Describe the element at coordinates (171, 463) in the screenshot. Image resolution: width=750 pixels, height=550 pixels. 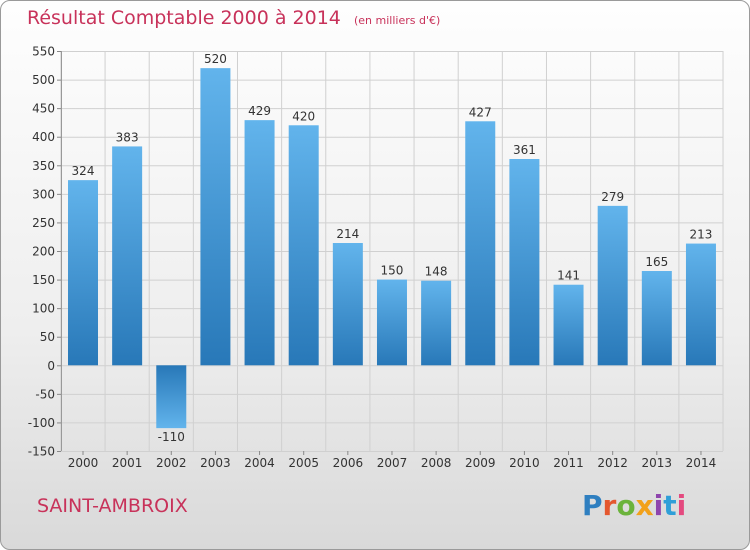
I see `x-tick-label: 2002` at that location.